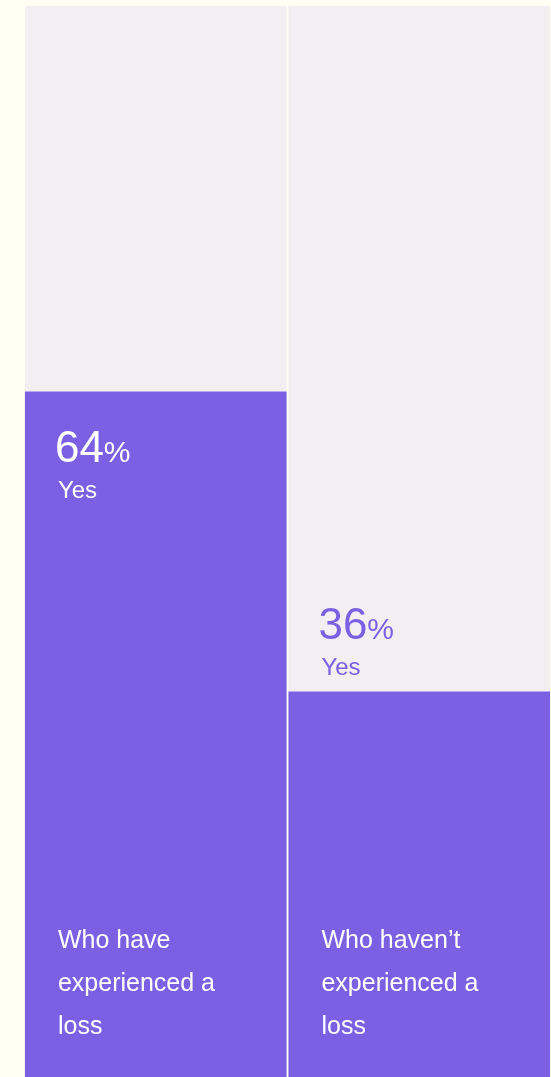 This screenshot has width=551, height=1077. Describe the element at coordinates (92, 446) in the screenshot. I see `data-label: 64%` at that location.